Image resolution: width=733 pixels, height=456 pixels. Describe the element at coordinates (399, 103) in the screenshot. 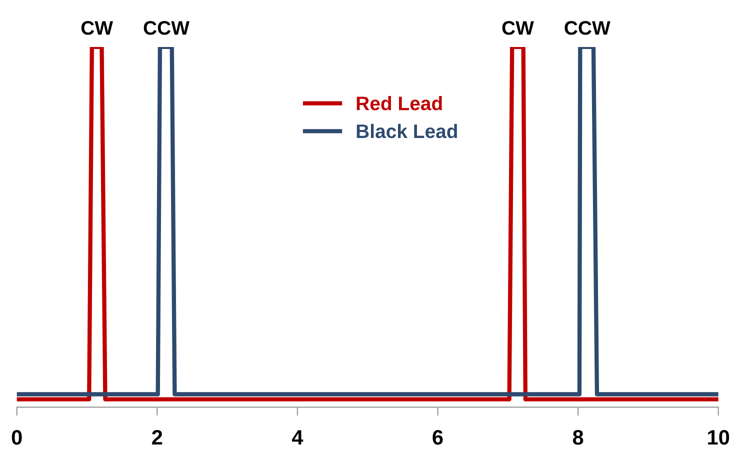

I see `legend-label: Red Lead` at that location.